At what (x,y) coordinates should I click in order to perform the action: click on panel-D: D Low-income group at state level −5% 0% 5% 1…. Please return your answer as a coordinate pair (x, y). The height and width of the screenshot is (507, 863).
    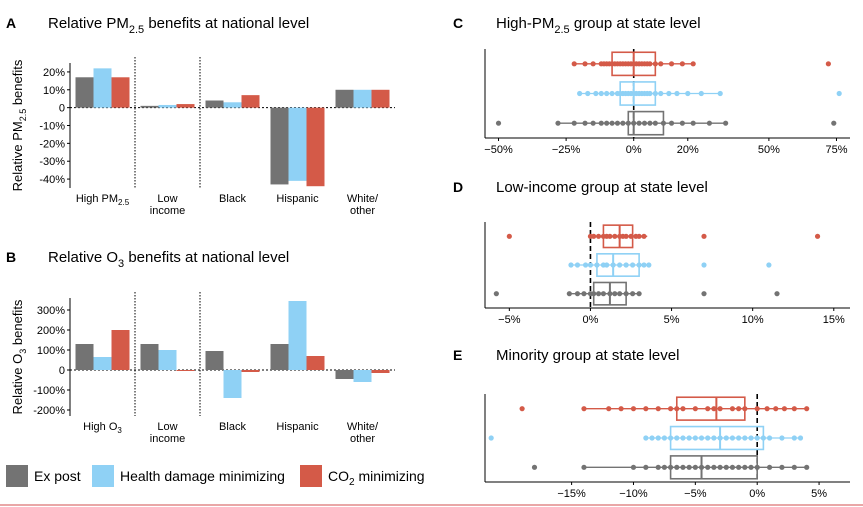
    Looking at the image, I should click on (651, 252).